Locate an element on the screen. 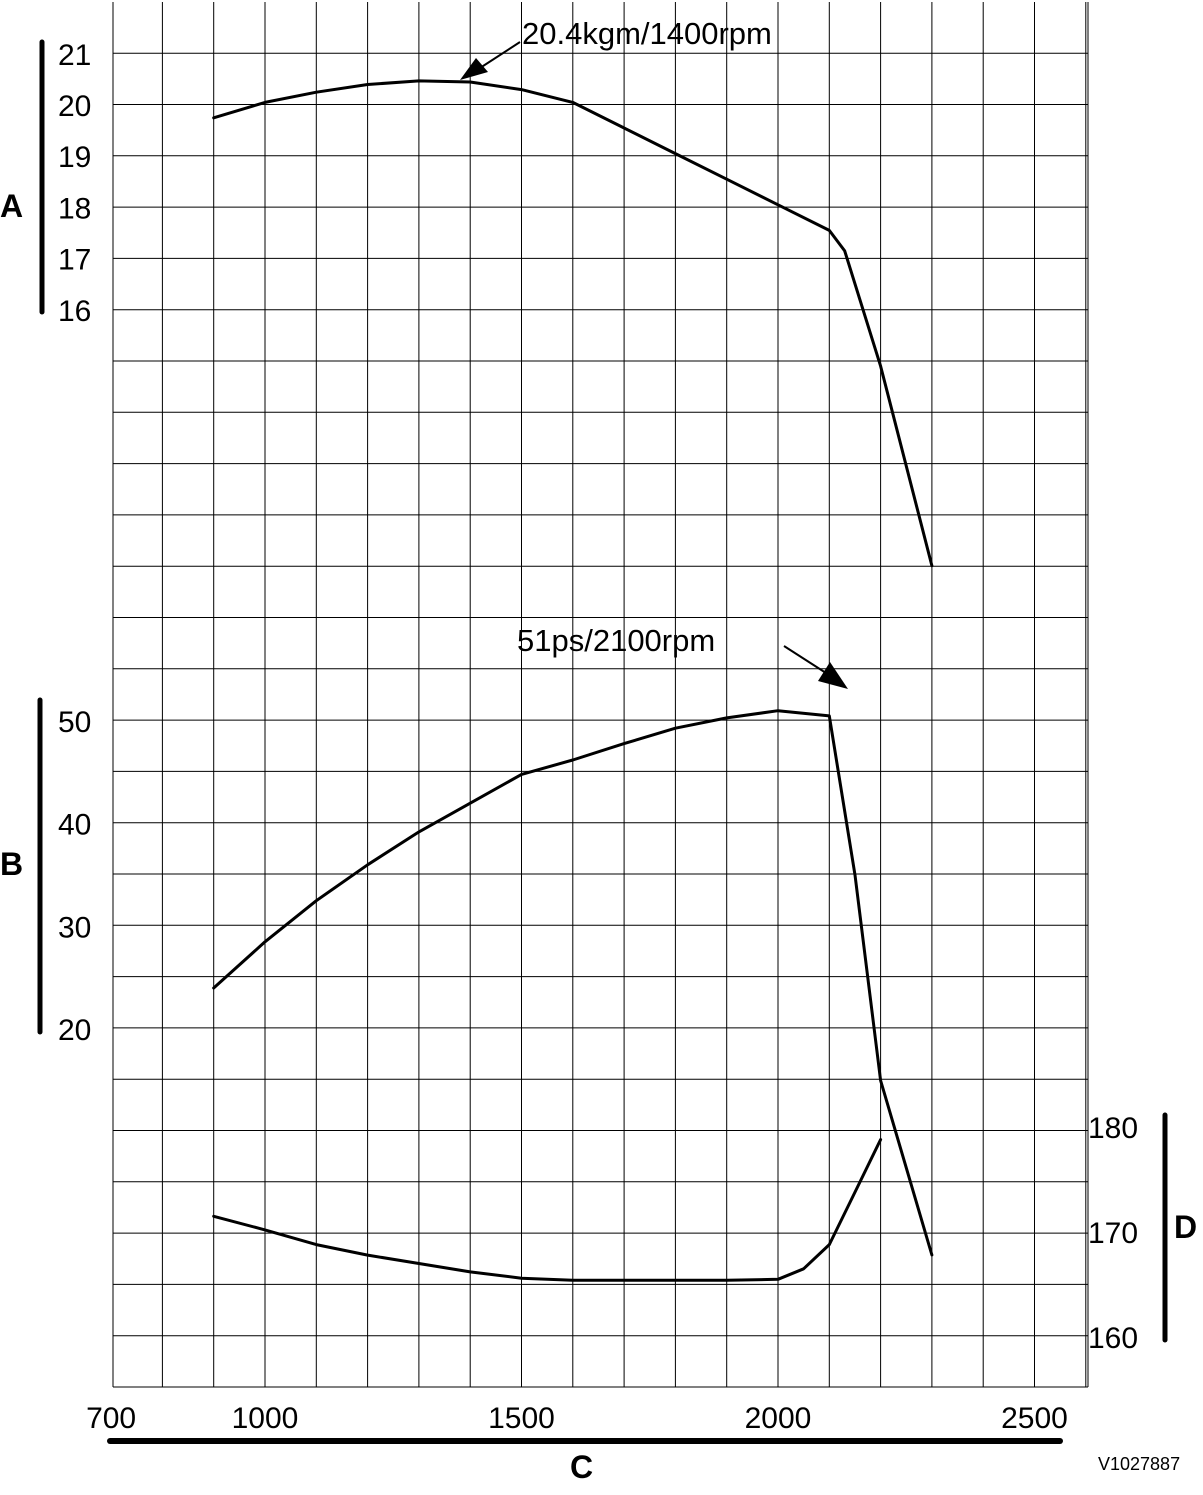 This screenshot has width=1203, height=1495. figure-id: V1027887 is located at coordinates (1139, 1464).